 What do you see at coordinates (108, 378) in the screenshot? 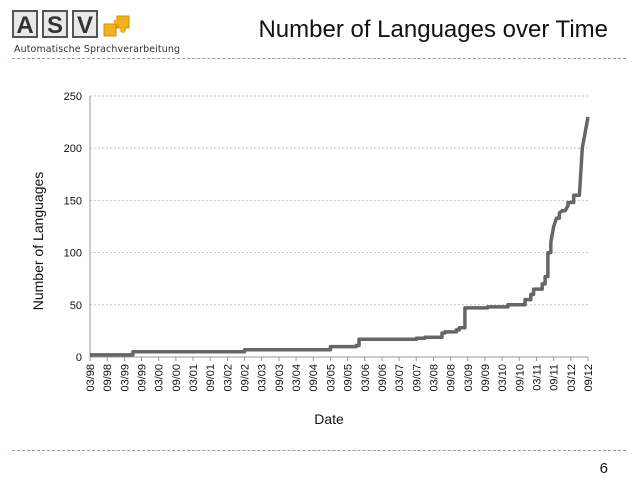
I see `x-tick-label: 09/98` at bounding box center [108, 378].